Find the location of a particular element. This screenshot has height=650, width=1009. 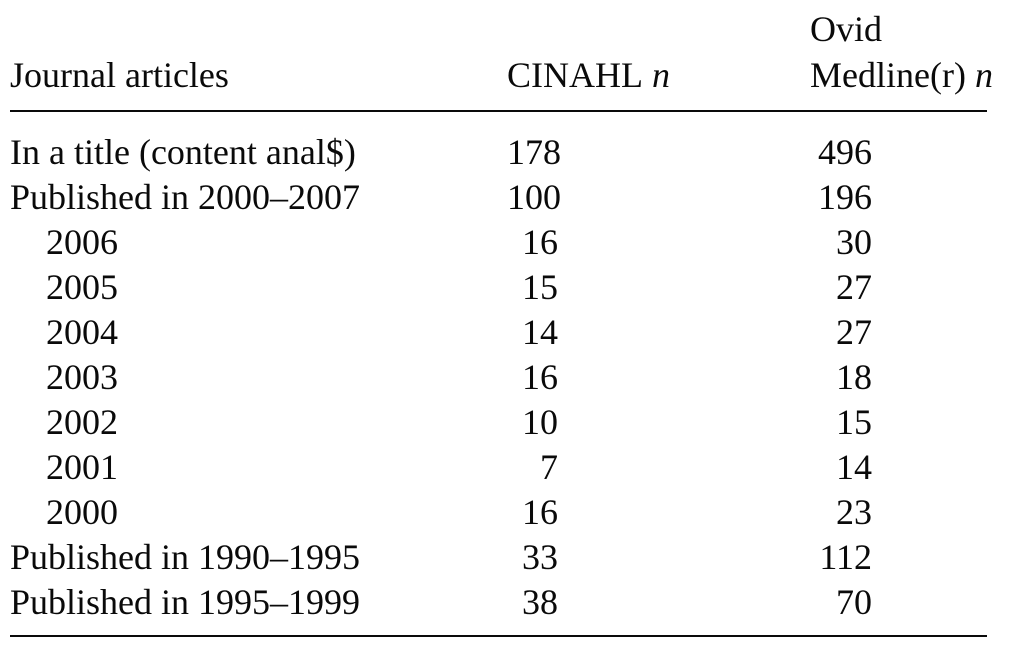

header-journal-articles-label: Journal articles is located at coordinates (119, 75).